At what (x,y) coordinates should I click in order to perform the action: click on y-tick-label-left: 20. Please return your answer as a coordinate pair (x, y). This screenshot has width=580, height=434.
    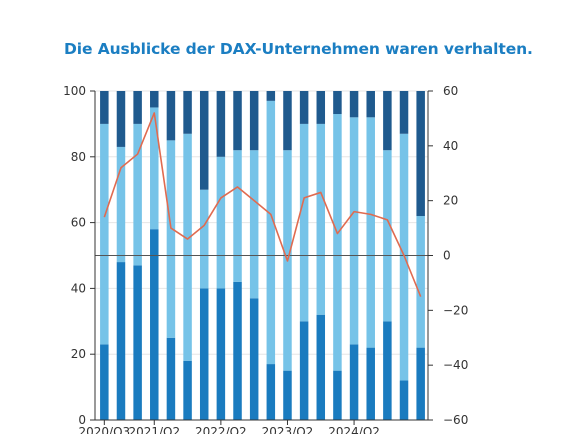
    Looking at the image, I should click on (78, 354).